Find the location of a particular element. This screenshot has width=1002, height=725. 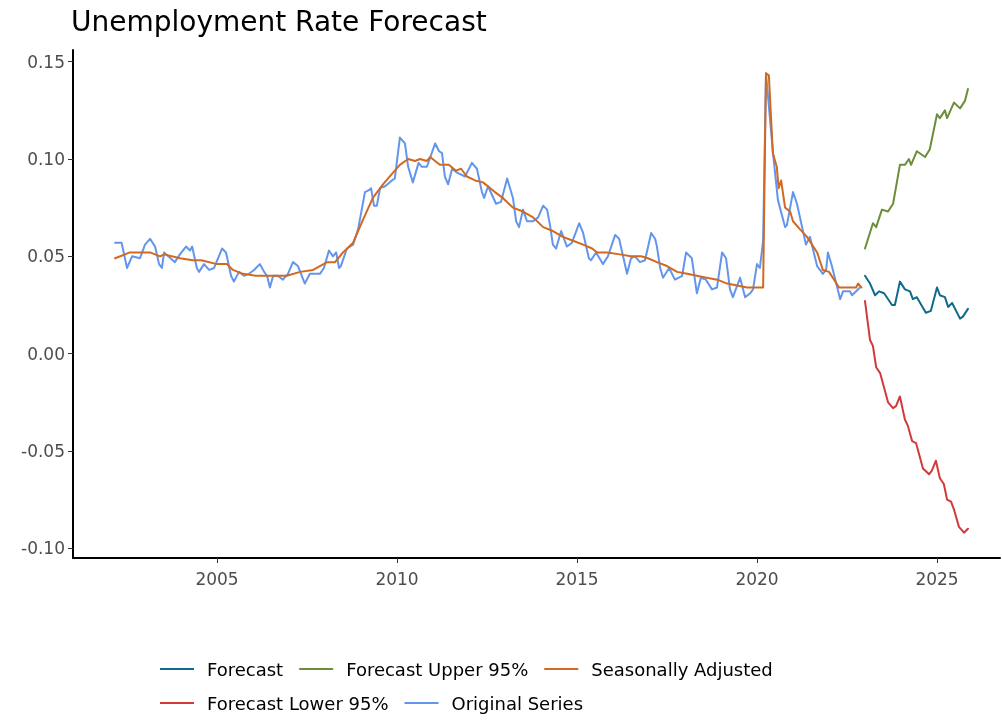

x-tick-label: 2025 is located at coordinates (937, 578).